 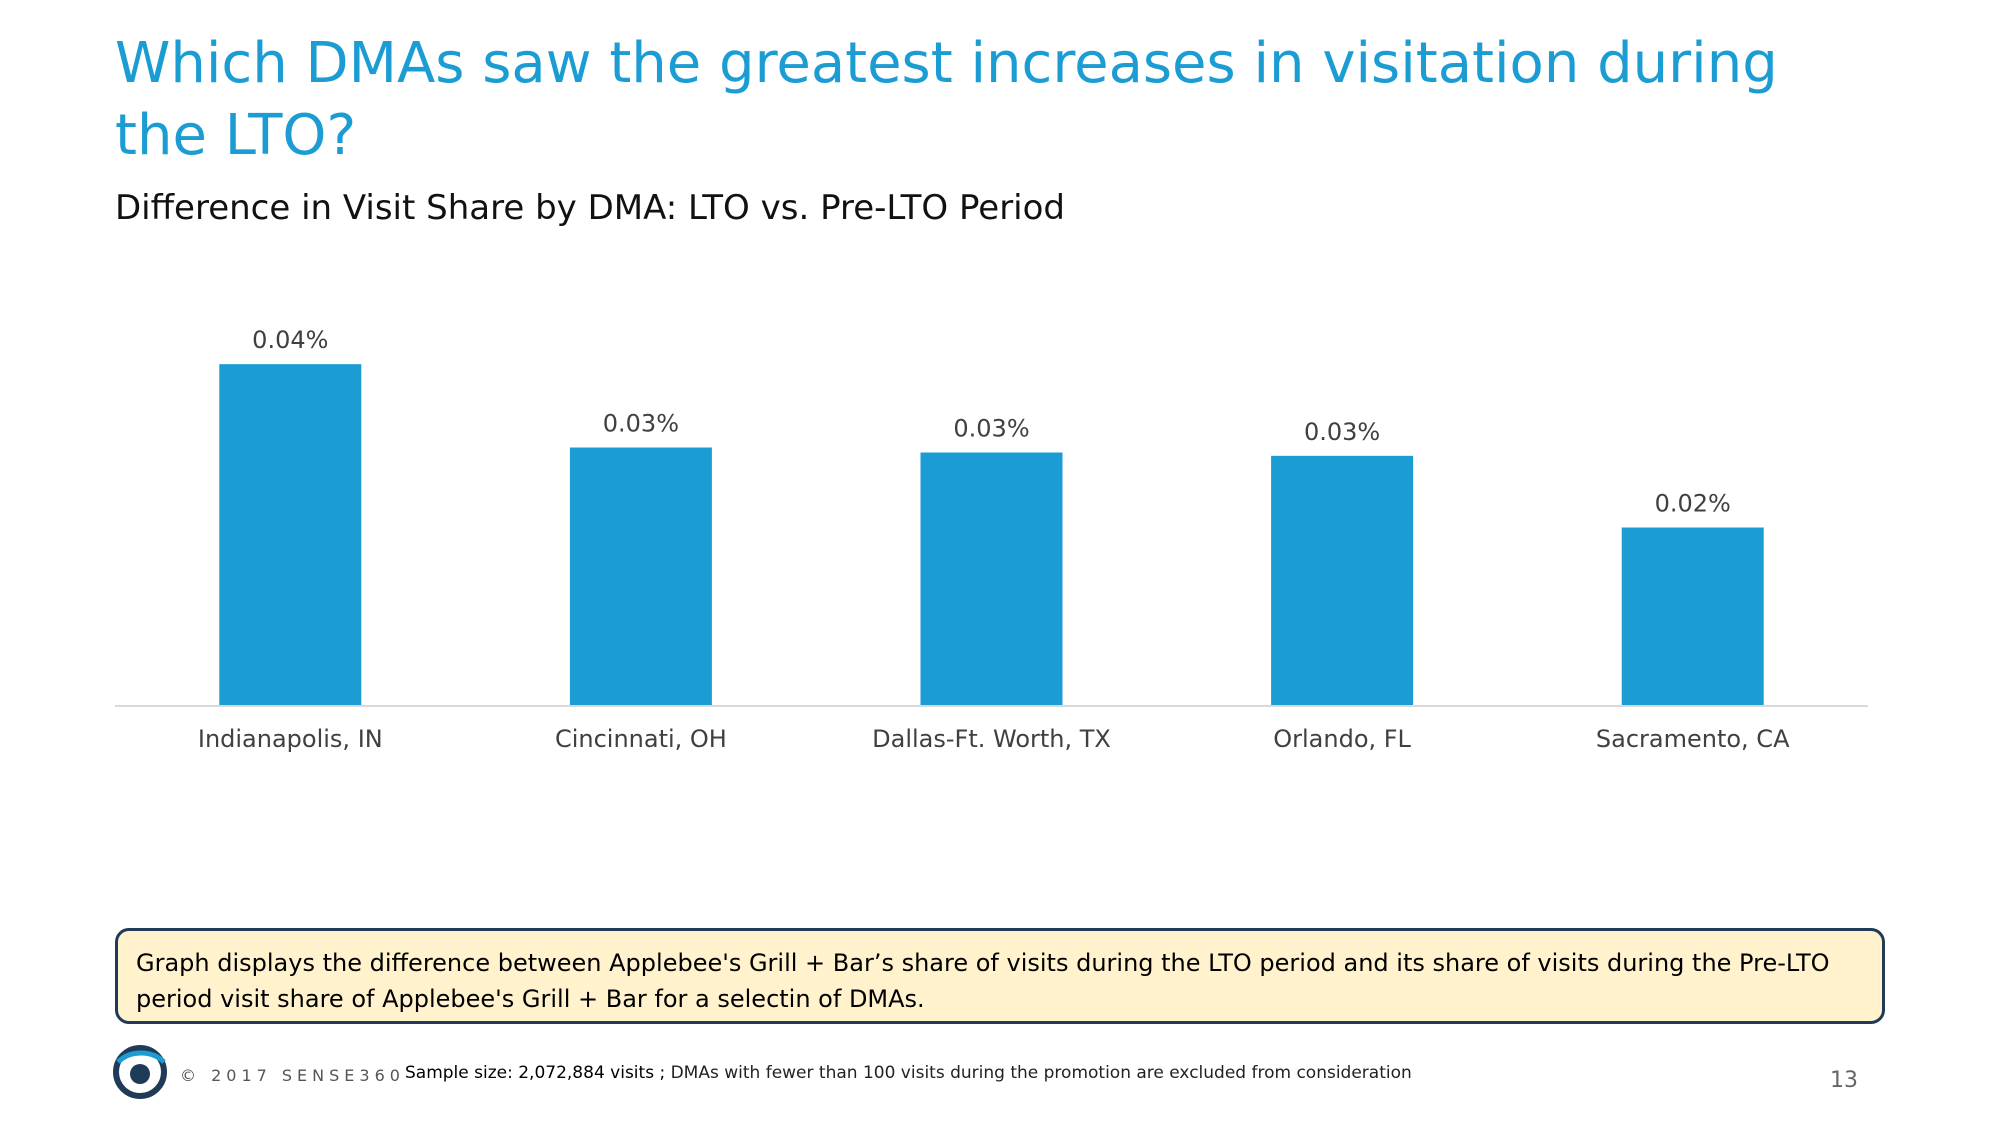 I want to click on category-label-0: Indianapolis, IN, so click(x=290, y=739).